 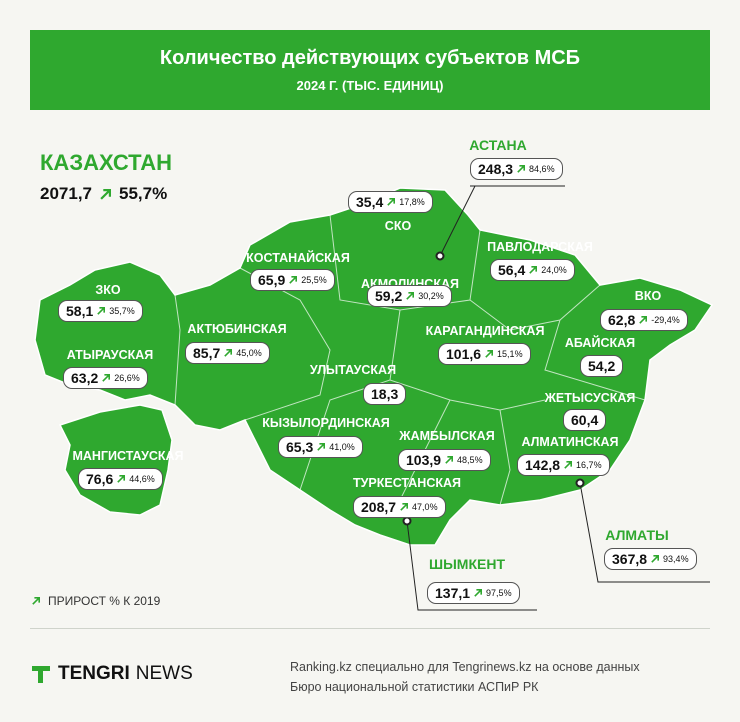 I want to click on value-box: 63,2 26,6%, so click(x=105, y=378).